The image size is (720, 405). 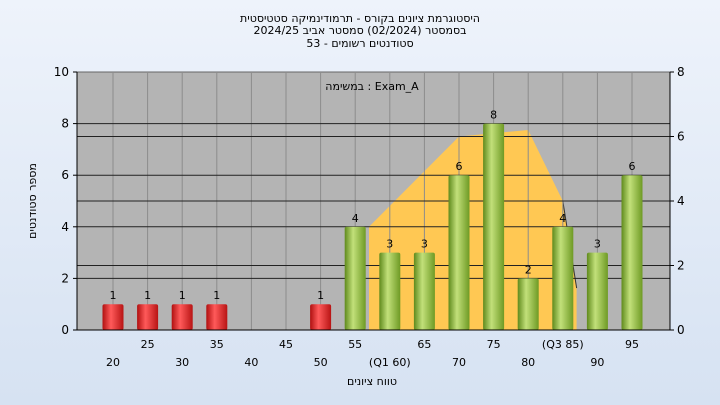 I want to click on x-tick-label-30: 30, so click(x=182, y=362).